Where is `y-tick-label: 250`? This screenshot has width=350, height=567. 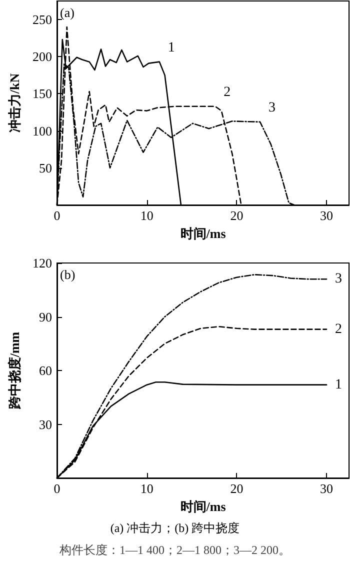 y-tick-label: 250 is located at coordinates (42, 20).